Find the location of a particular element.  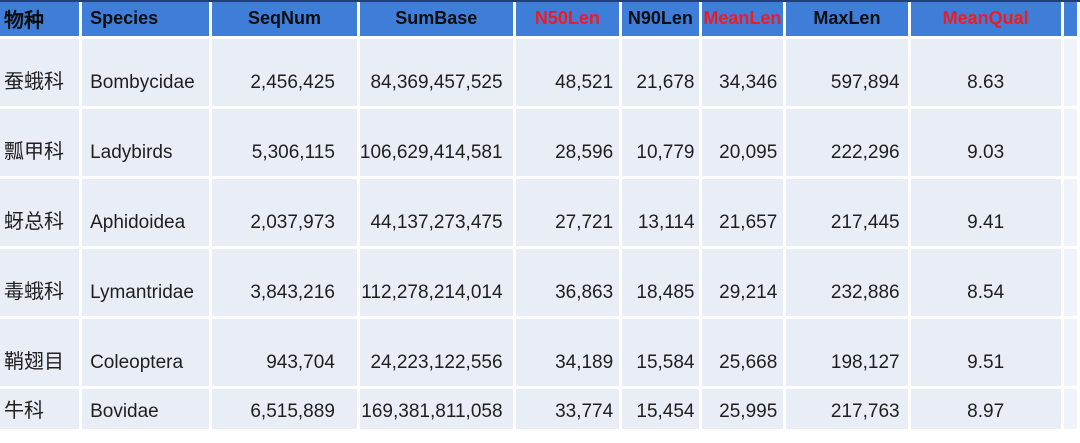

cell: 瓢甲科 is located at coordinates (40, 142).